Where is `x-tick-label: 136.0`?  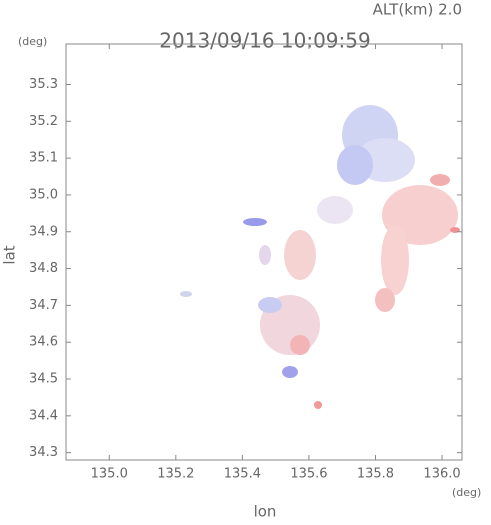 x-tick-label: 136.0 is located at coordinates (441, 474).